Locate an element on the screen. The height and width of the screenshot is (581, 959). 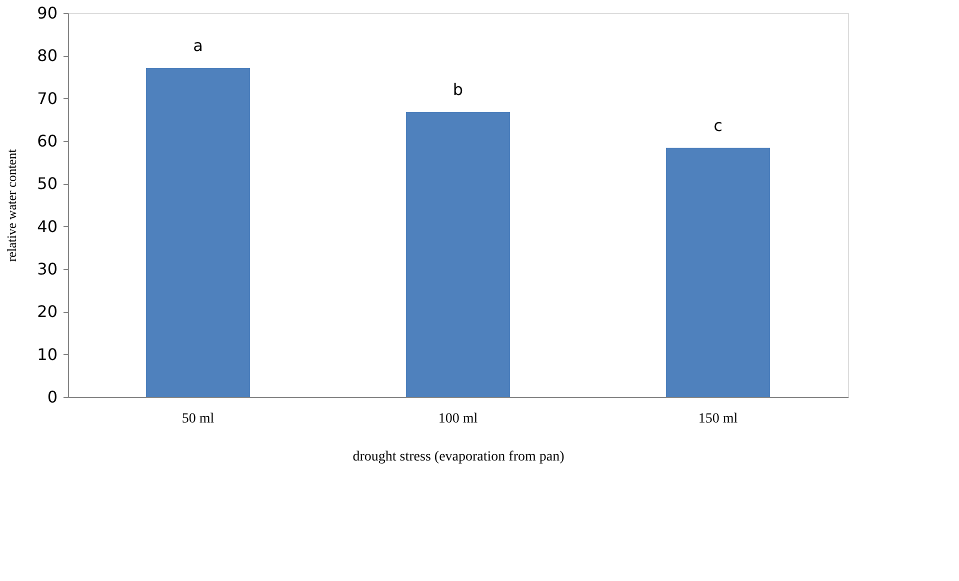
annotation: a is located at coordinates (198, 46).